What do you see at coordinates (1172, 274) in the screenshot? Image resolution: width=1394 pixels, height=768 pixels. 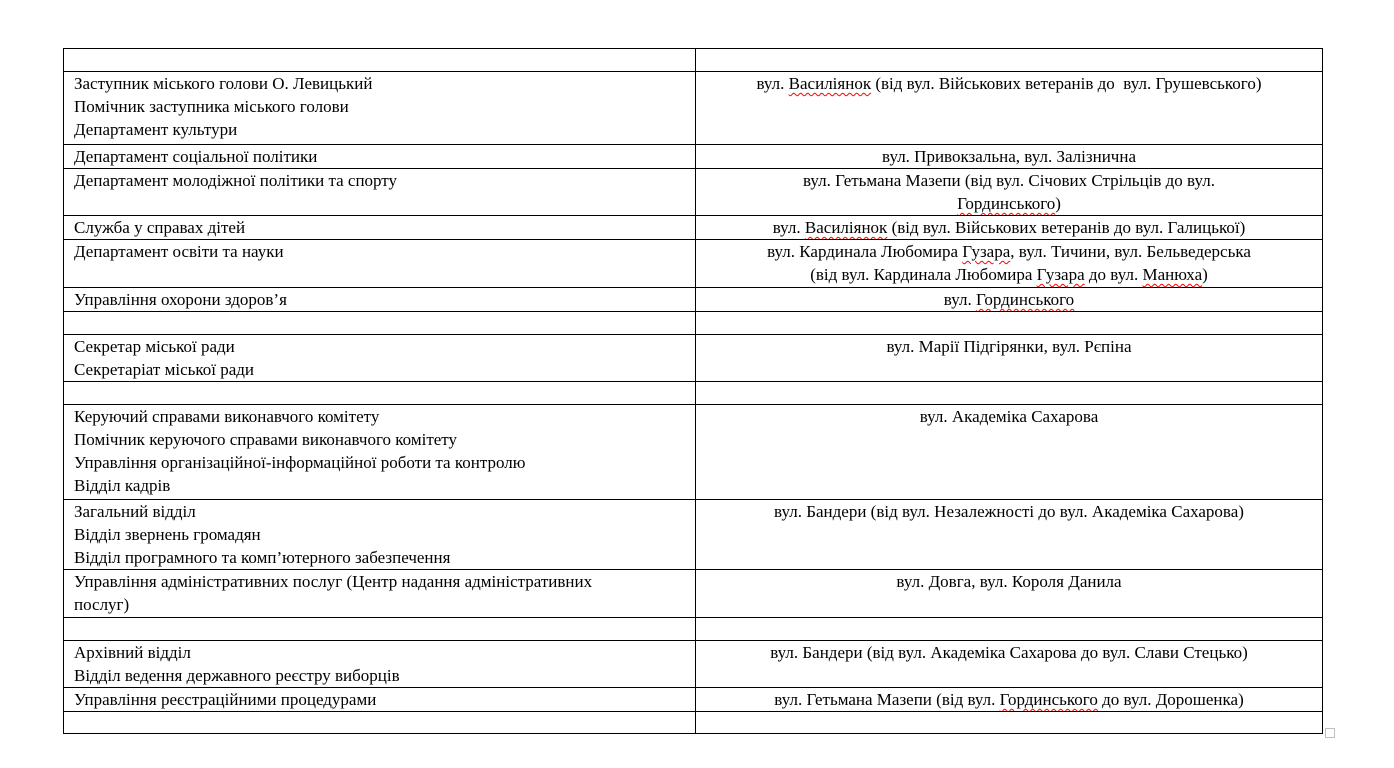 I see `misspelled-word: Манюха` at bounding box center [1172, 274].